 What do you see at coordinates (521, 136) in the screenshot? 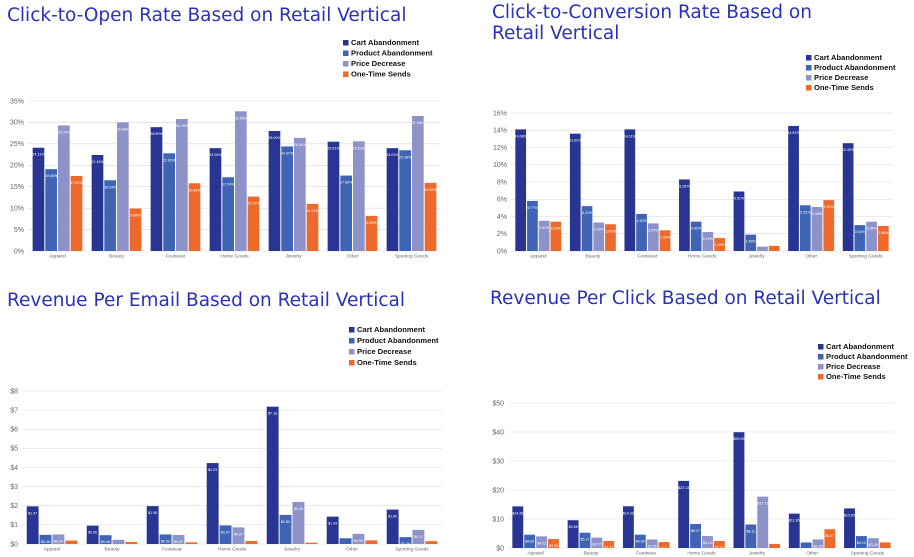
I see `data-label: 14.08%` at bounding box center [521, 136].